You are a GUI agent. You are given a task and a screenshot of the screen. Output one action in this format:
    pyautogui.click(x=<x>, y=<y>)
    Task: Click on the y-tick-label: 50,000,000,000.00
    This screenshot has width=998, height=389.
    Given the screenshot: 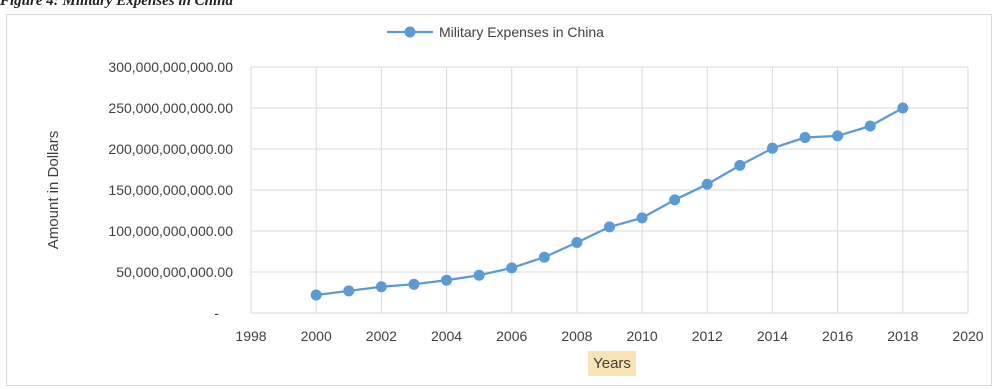 What is the action you would take?
    pyautogui.click(x=174, y=272)
    